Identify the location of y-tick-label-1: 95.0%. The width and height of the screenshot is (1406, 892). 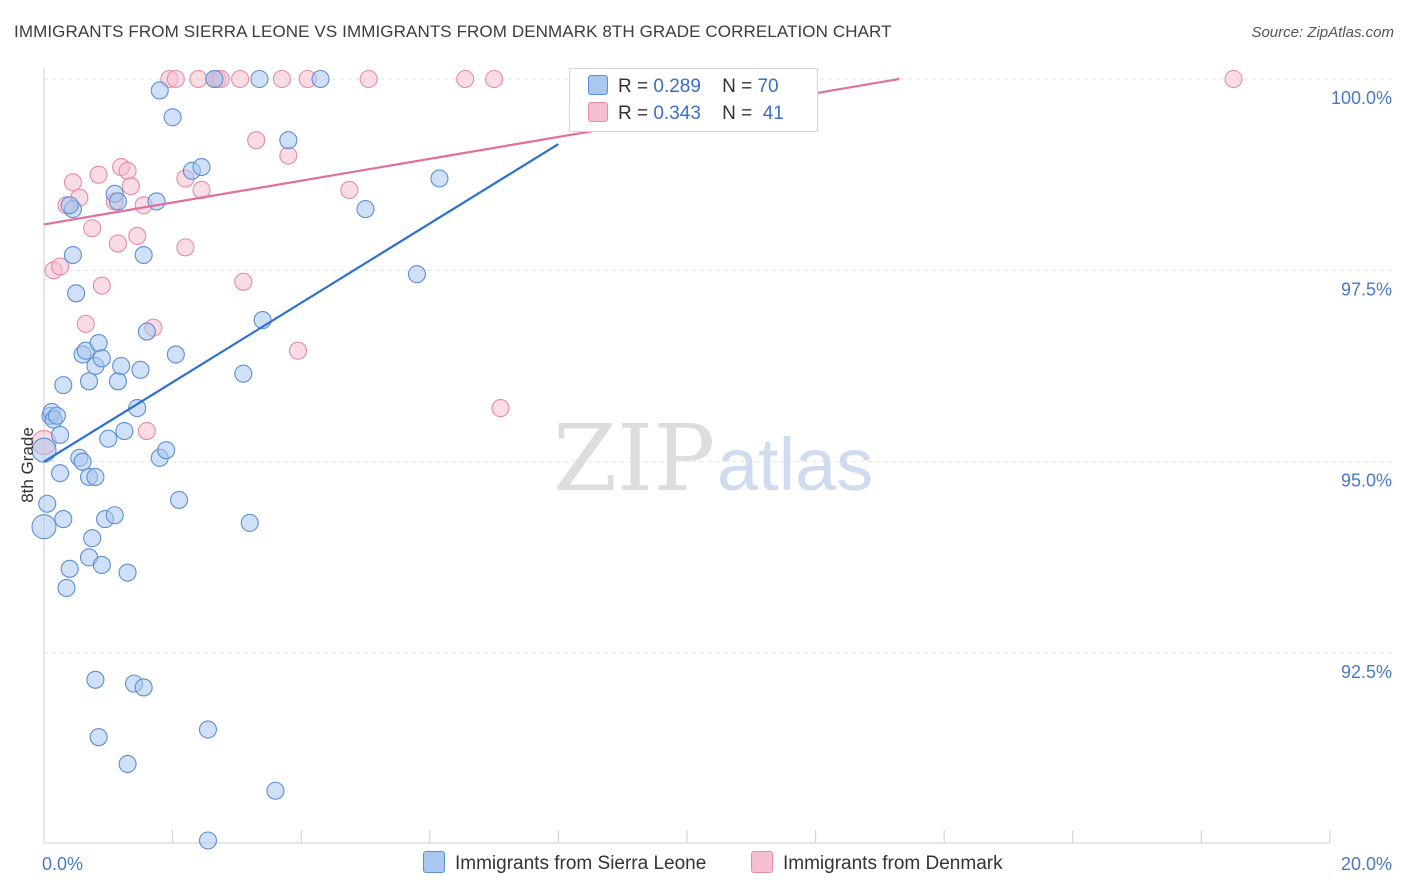
(1366, 481).